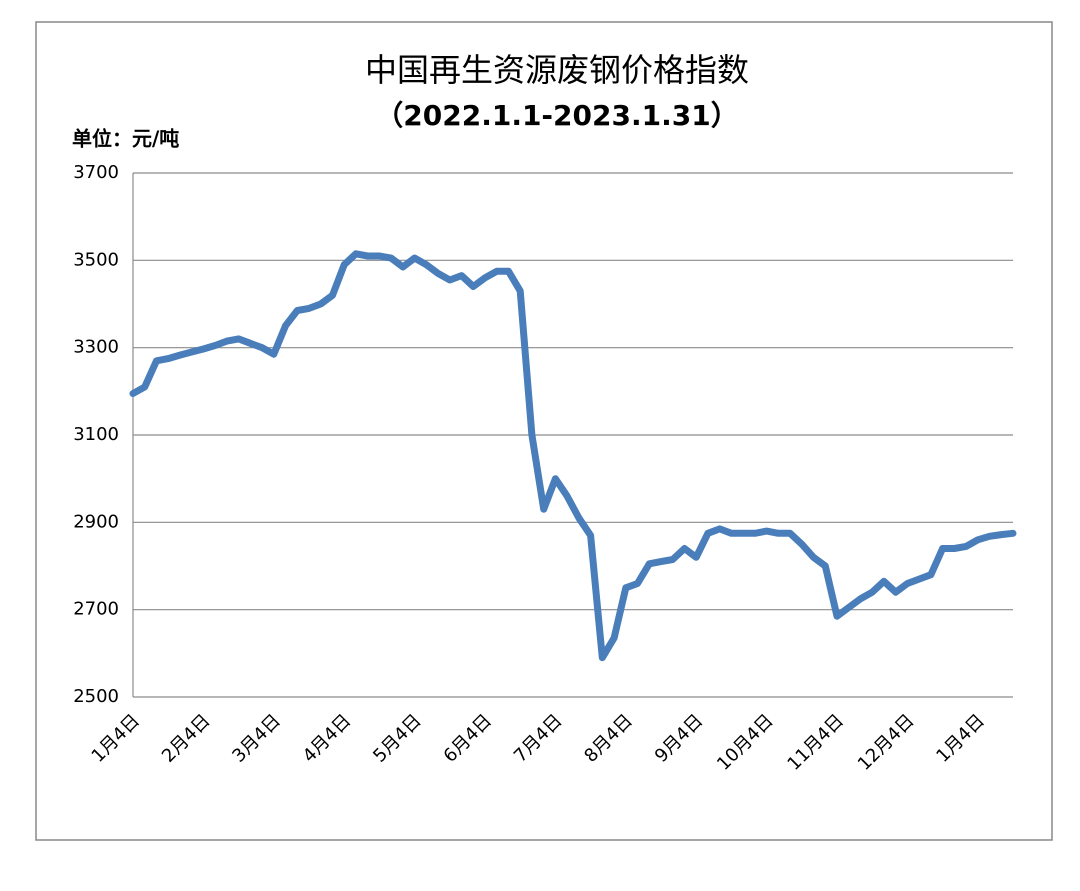  What do you see at coordinates (256, 738) in the screenshot?
I see `x-tick-label: 3月4日` at bounding box center [256, 738].